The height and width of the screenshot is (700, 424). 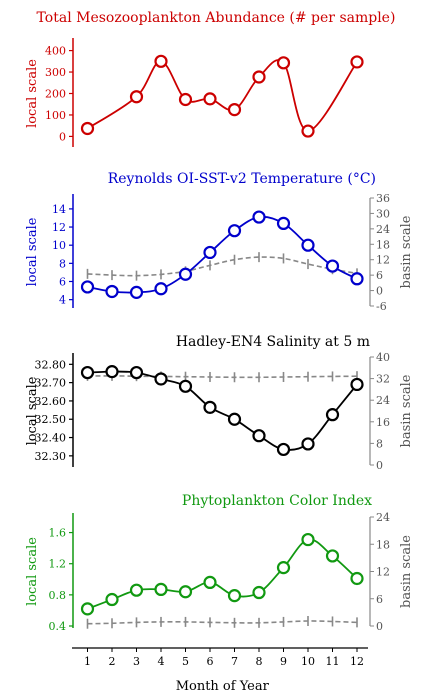 I want to click on left-tick-label: 32.50, so click(x=51, y=419).